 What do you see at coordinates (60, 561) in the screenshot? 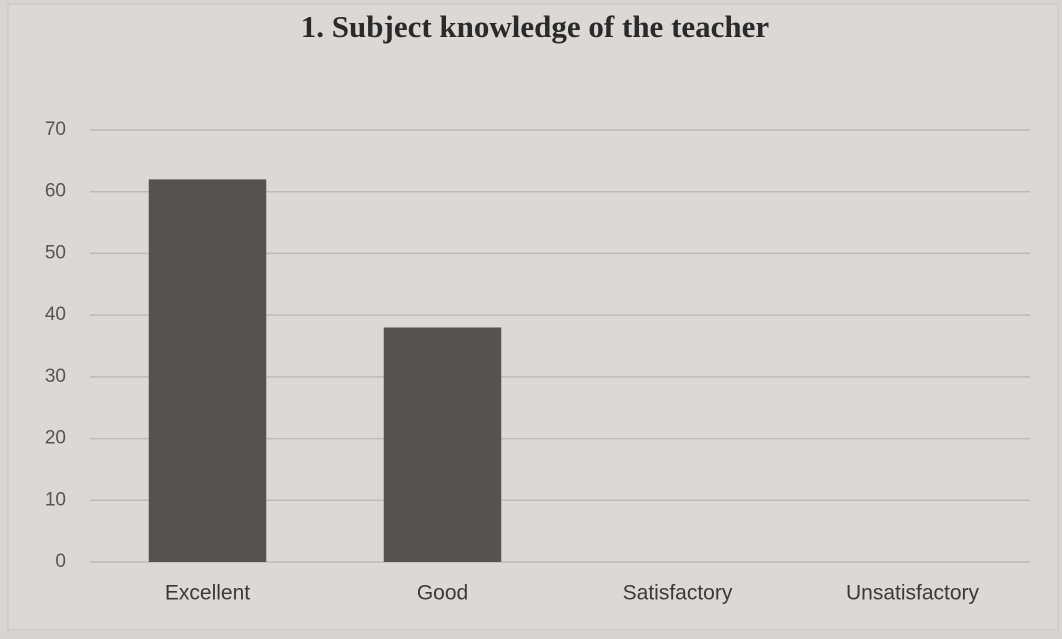
I see `y-tick-label: 0` at bounding box center [60, 561].